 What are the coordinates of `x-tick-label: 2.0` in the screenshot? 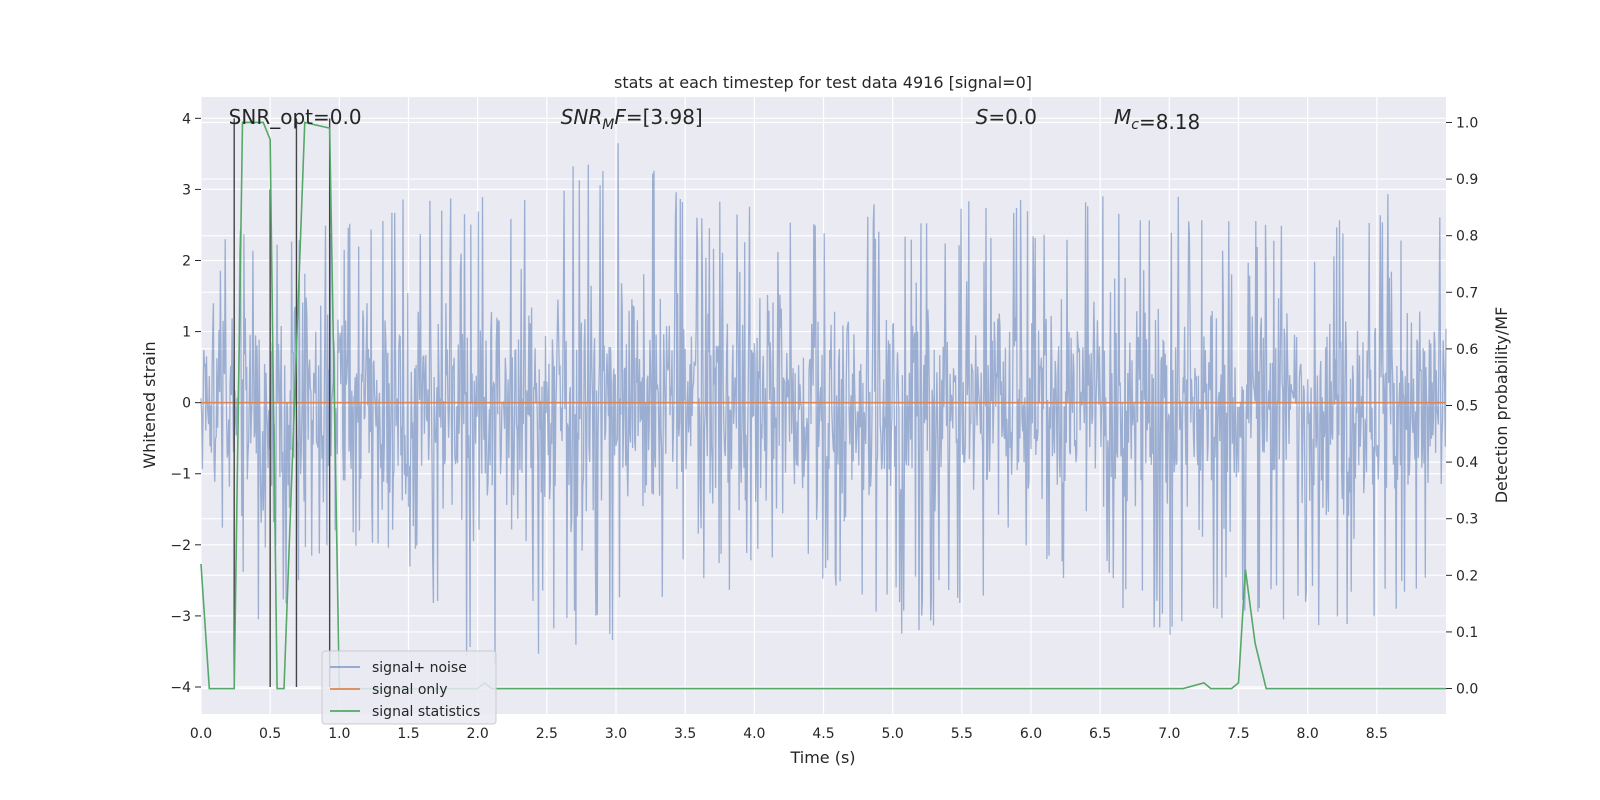 It's located at (478, 734).